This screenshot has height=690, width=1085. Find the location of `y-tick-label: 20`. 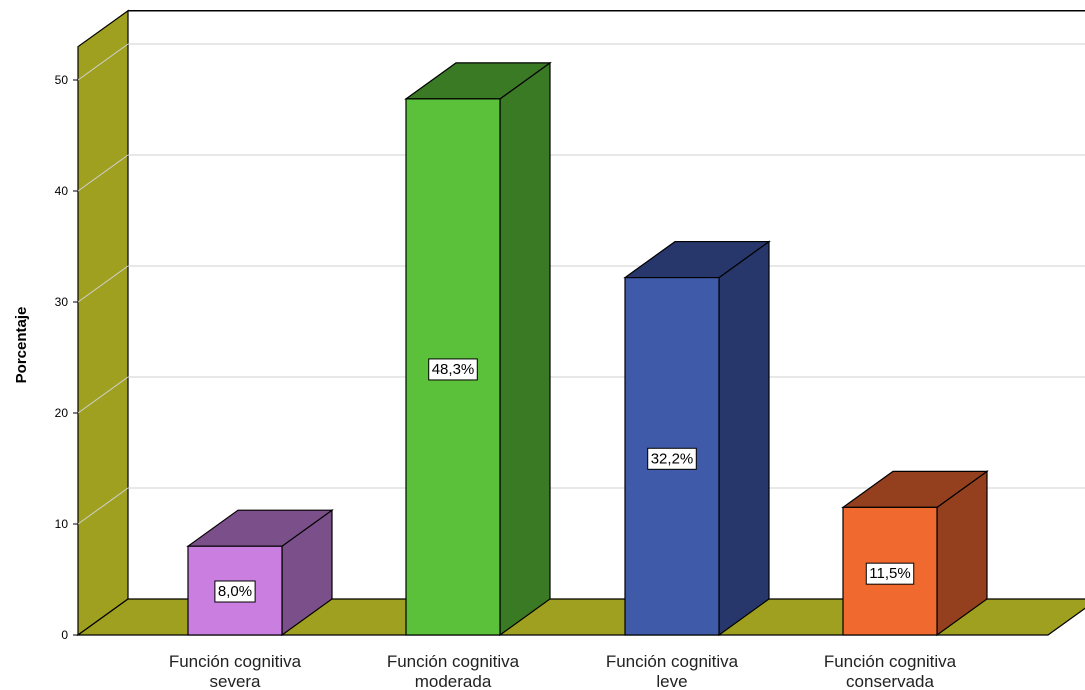

y-tick-label: 20 is located at coordinates (62, 413).